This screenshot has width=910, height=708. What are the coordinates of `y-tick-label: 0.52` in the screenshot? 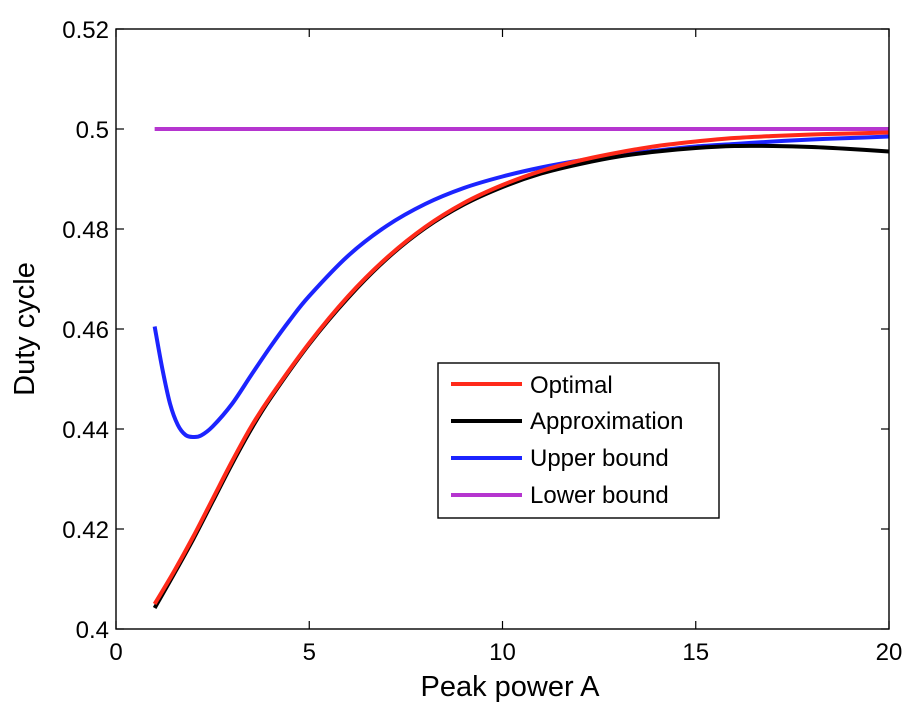 It's located at (85, 30).